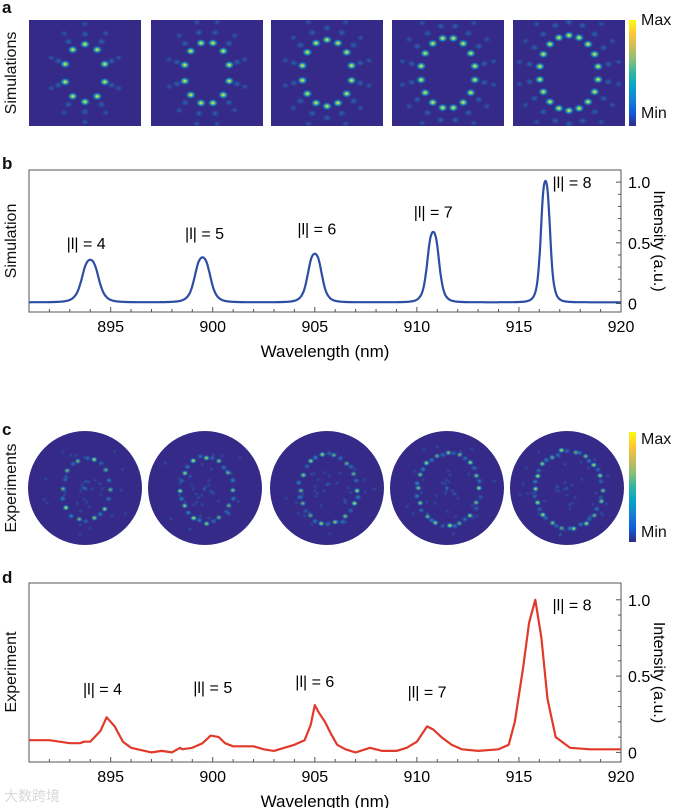 The image size is (685, 808). I want to click on experiment-mode-image-l4, so click(85, 488).